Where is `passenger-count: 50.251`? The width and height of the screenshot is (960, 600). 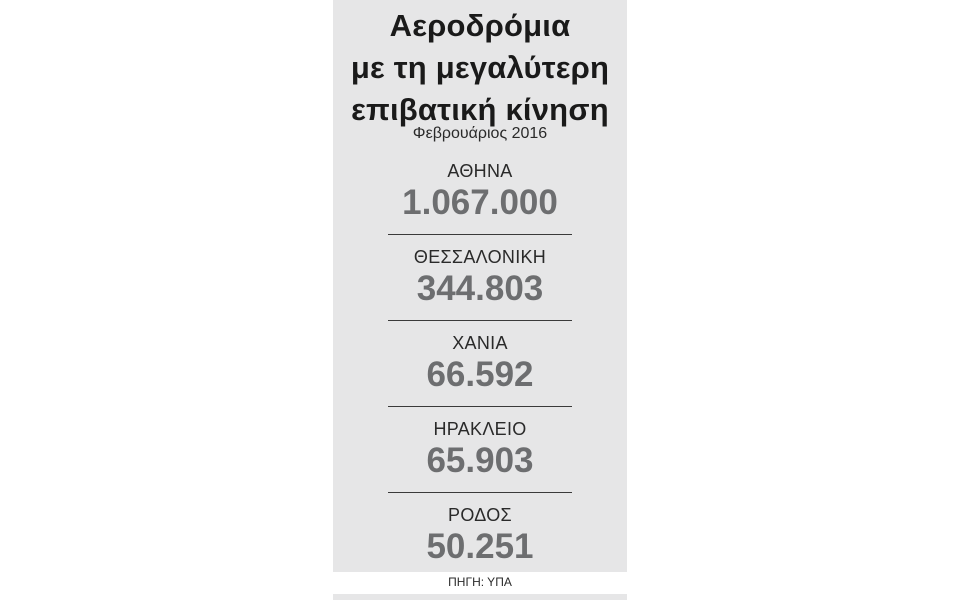 passenger-count: 50.251 is located at coordinates (480, 546).